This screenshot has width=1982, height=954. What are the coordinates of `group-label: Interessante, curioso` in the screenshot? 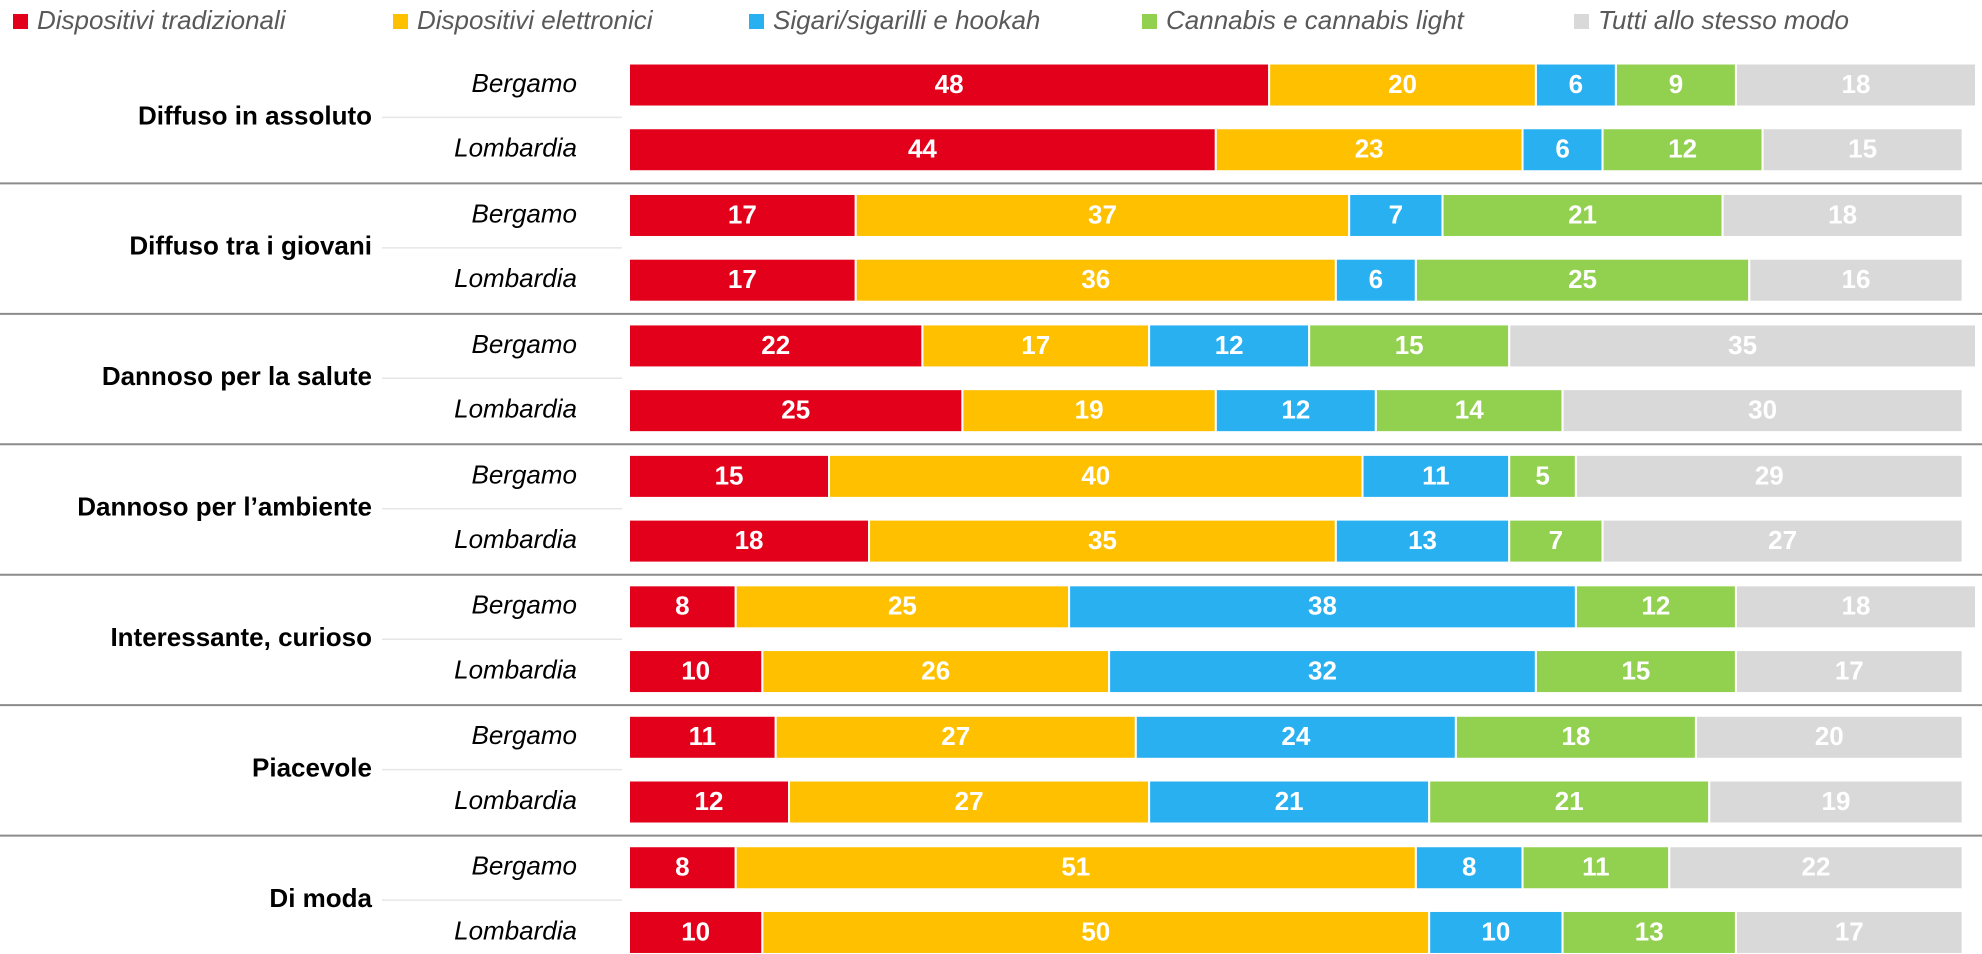 It's located at (241, 637).